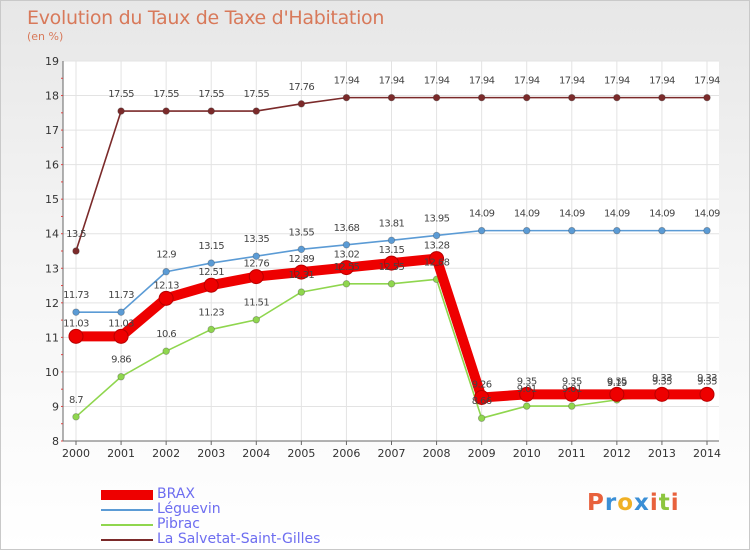  What do you see at coordinates (301, 453) in the screenshot?
I see `x-tick-label: 2005` at bounding box center [301, 453].